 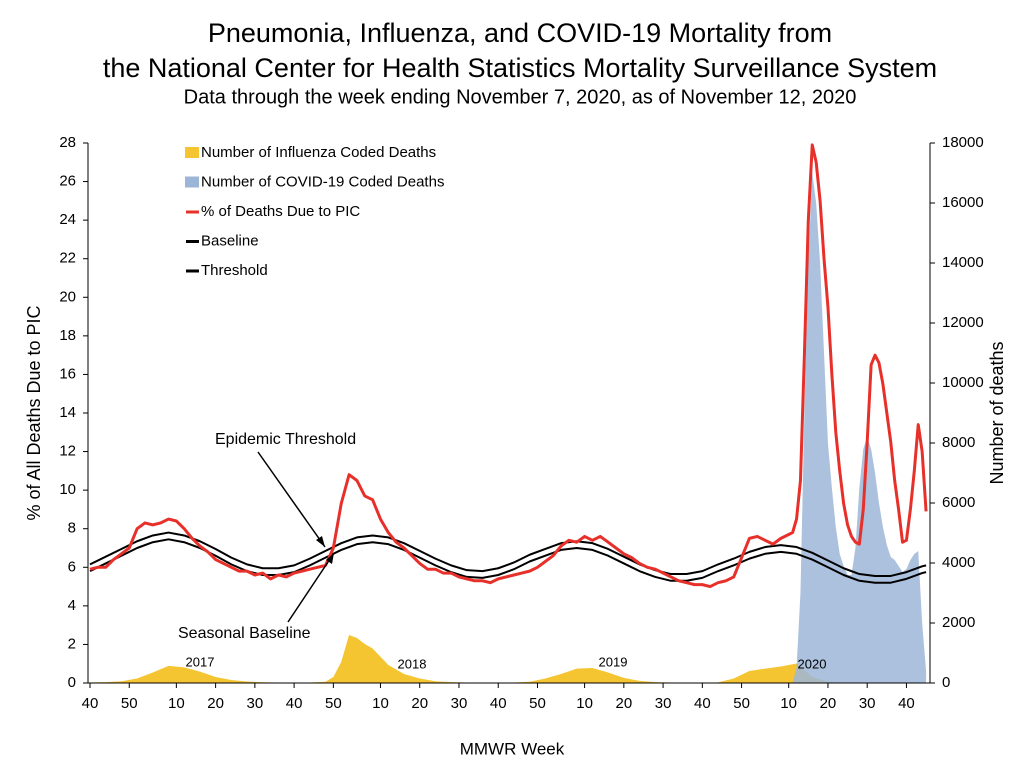 I want to click on legend-label: Number of Influenza Coded Deaths, so click(x=318, y=152).